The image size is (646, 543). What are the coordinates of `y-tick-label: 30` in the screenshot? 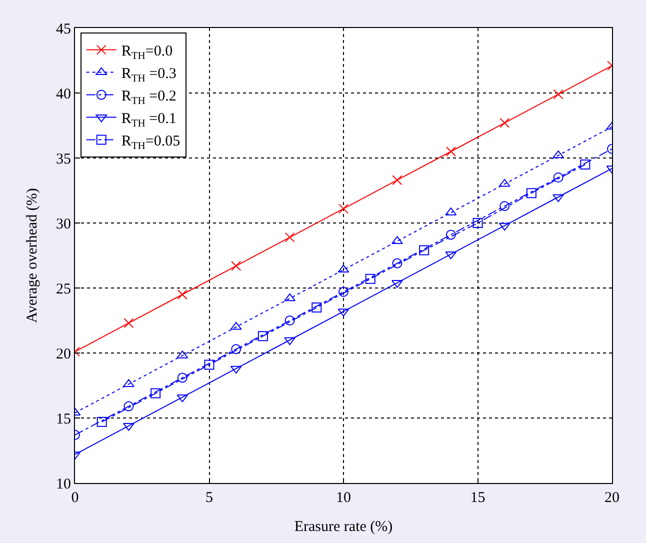 It's located at (63, 224).